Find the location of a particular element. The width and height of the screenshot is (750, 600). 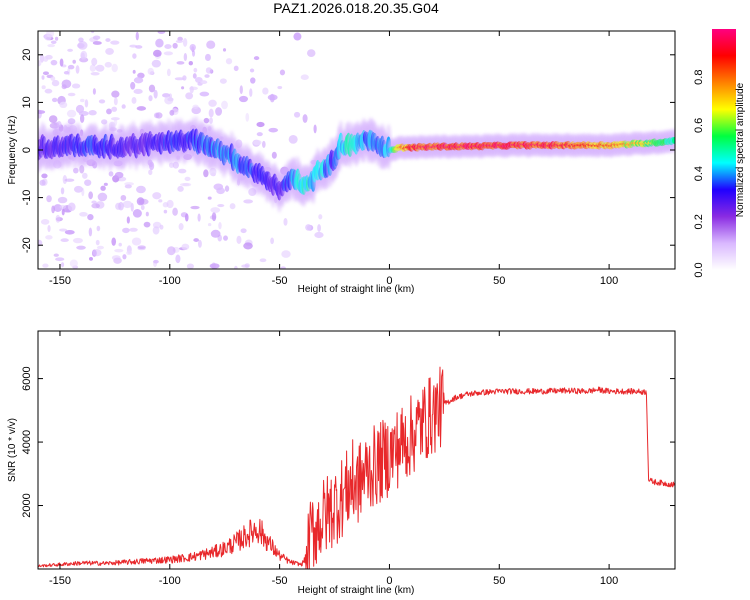

x-tick-label: -100 is located at coordinates (170, 281).